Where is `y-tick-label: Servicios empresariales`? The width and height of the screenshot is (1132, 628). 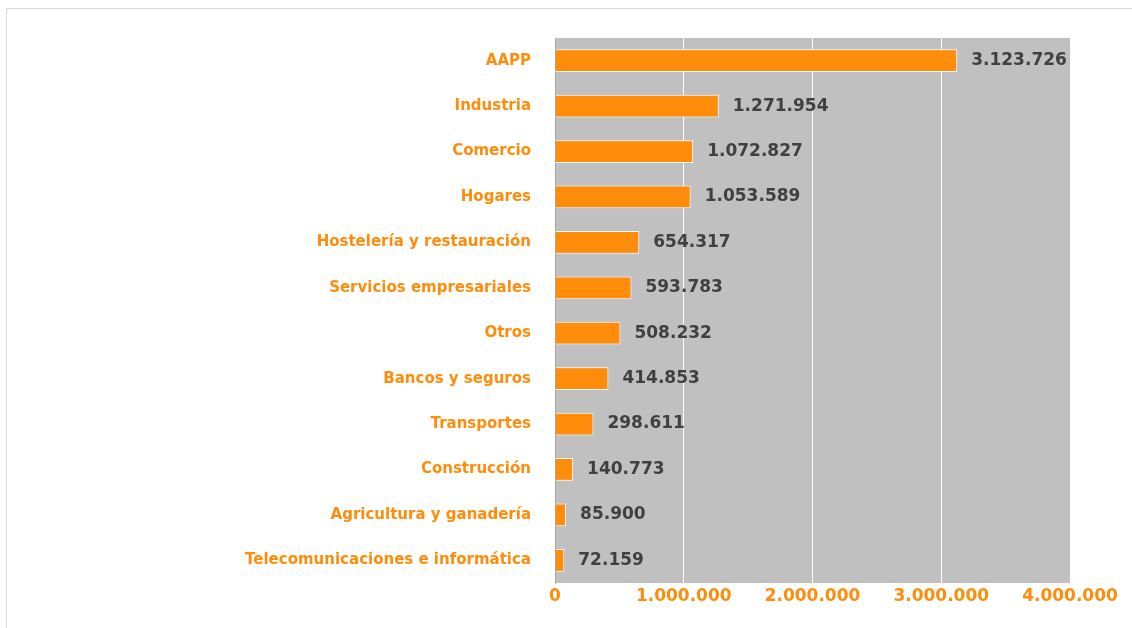
y-tick-label: Servicios empresariales is located at coordinates (430, 286).